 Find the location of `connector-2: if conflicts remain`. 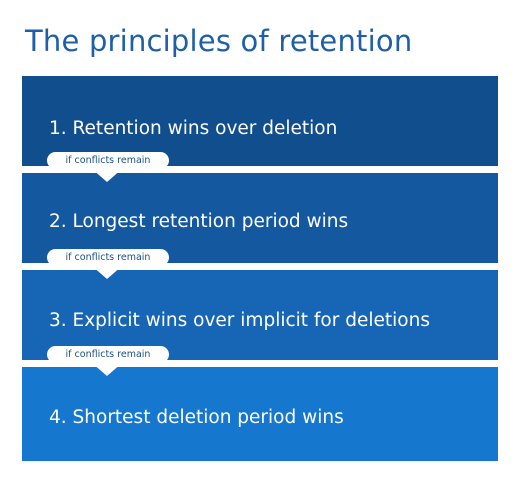

connector-2: if conflicts remain is located at coordinates (260, 264).